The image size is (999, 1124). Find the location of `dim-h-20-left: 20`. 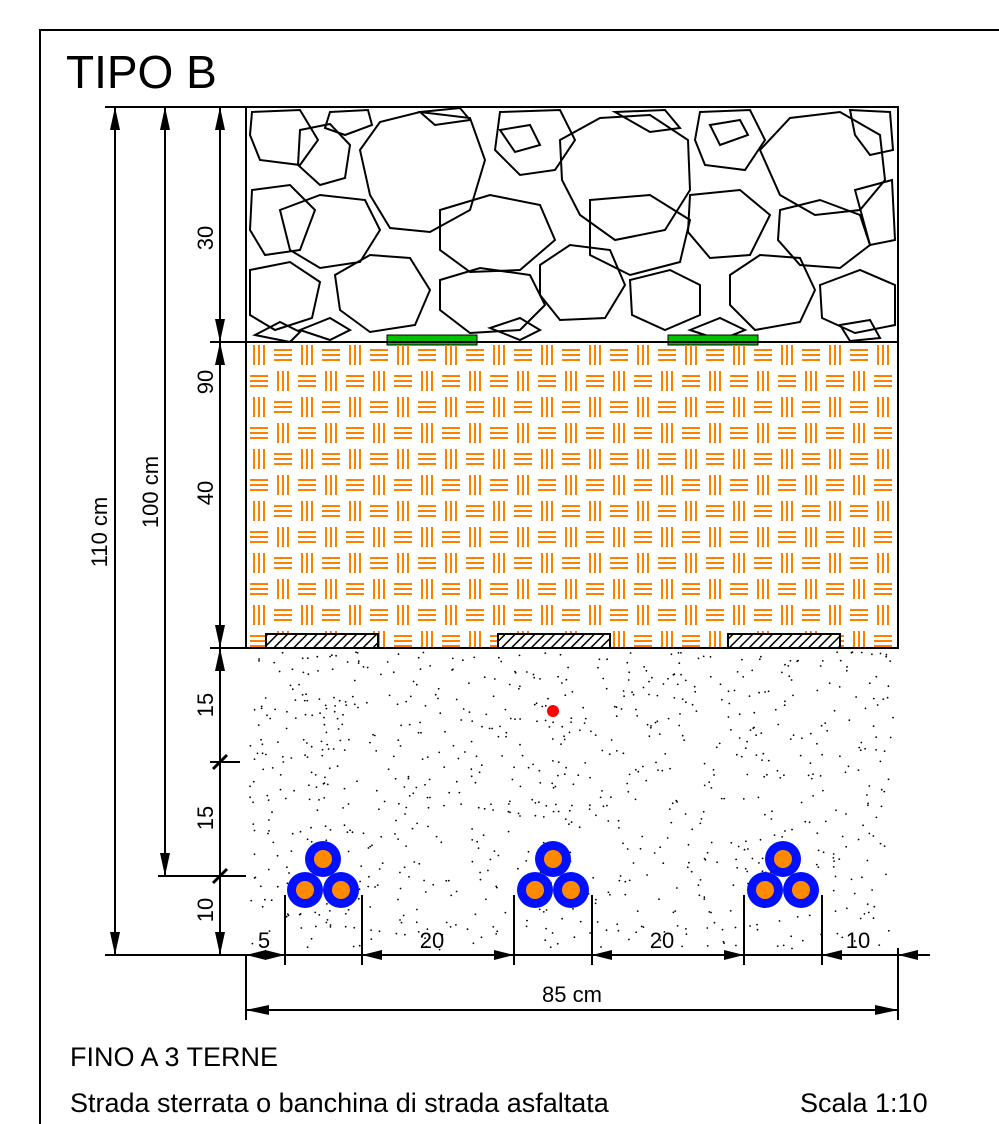

dim-h-20-left: 20 is located at coordinates (432, 940).